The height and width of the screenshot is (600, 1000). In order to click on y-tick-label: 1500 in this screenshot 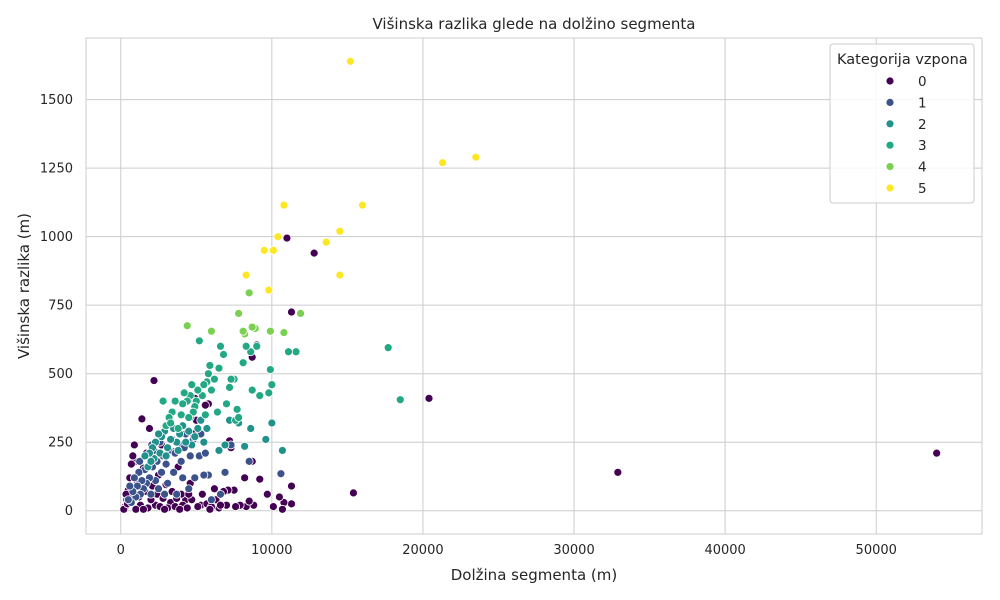, I will do `click(56, 100)`.